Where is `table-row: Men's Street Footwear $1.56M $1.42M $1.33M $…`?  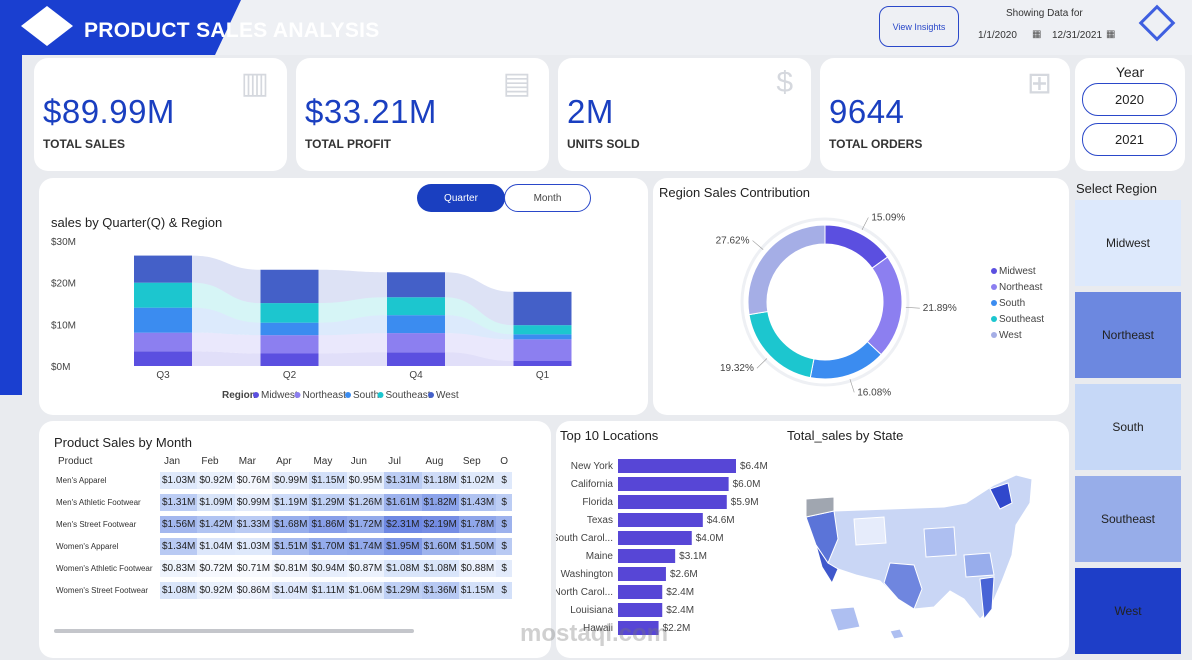
table-row: Men's Street Footwear $1.56M $1.42M $1.33M $… is located at coordinates (283, 524).